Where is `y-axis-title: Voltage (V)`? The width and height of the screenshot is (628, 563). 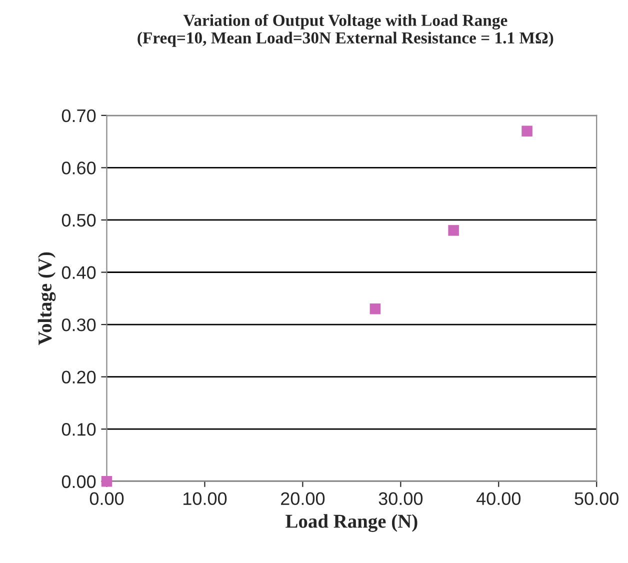 y-axis-title: Voltage (V) is located at coordinates (47, 299).